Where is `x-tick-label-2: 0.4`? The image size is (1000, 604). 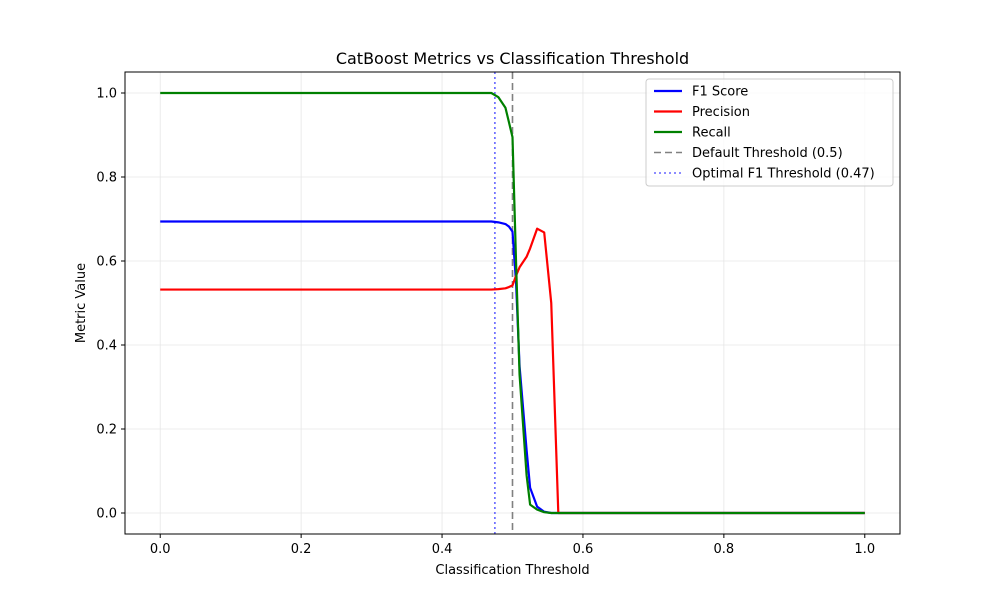 x-tick-label-2: 0.4 is located at coordinates (442, 549).